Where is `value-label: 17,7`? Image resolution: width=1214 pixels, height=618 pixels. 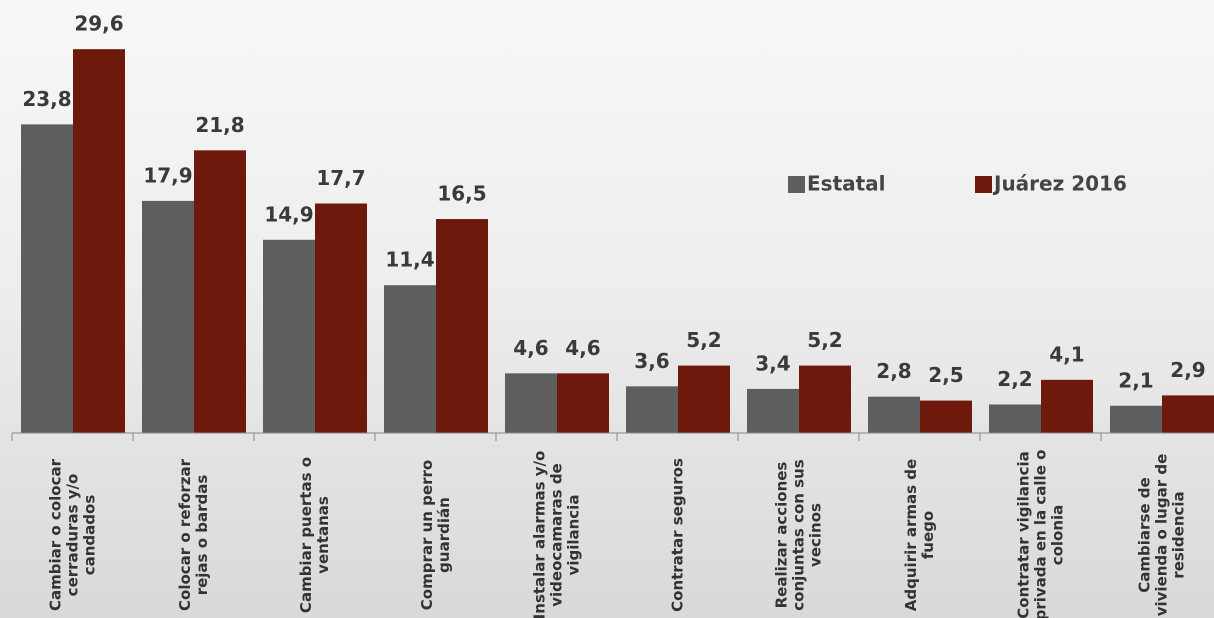
value-label: 17,7 is located at coordinates (340, 178).